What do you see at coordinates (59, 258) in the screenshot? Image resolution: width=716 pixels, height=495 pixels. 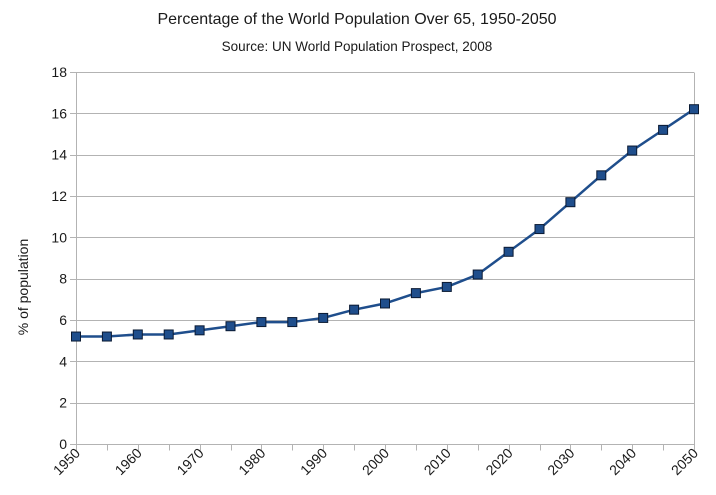 I see `y-tick-labels: 0 2 4 6 8 10 12 14 16 18` at bounding box center [59, 258].